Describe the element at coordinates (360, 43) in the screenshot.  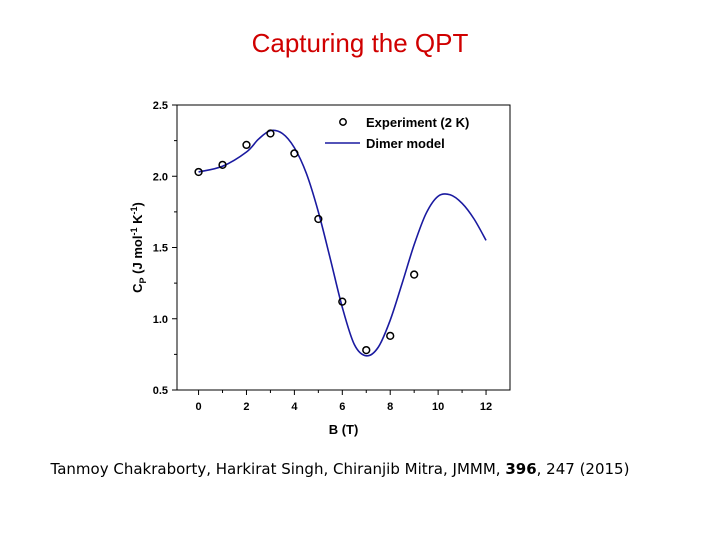
I see `slide-title: Capturing the QPT` at that location.